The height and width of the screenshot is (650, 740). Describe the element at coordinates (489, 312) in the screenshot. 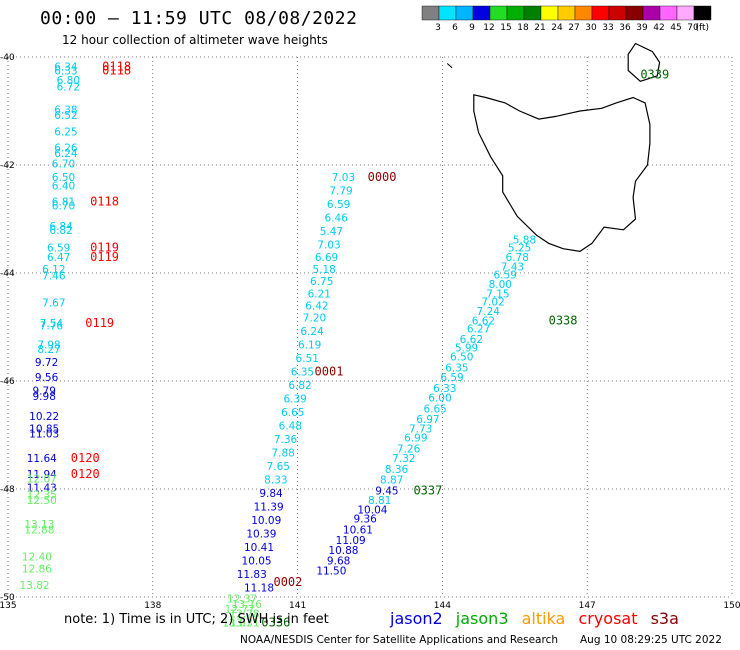

I see `swh-value: 7.24` at that location.